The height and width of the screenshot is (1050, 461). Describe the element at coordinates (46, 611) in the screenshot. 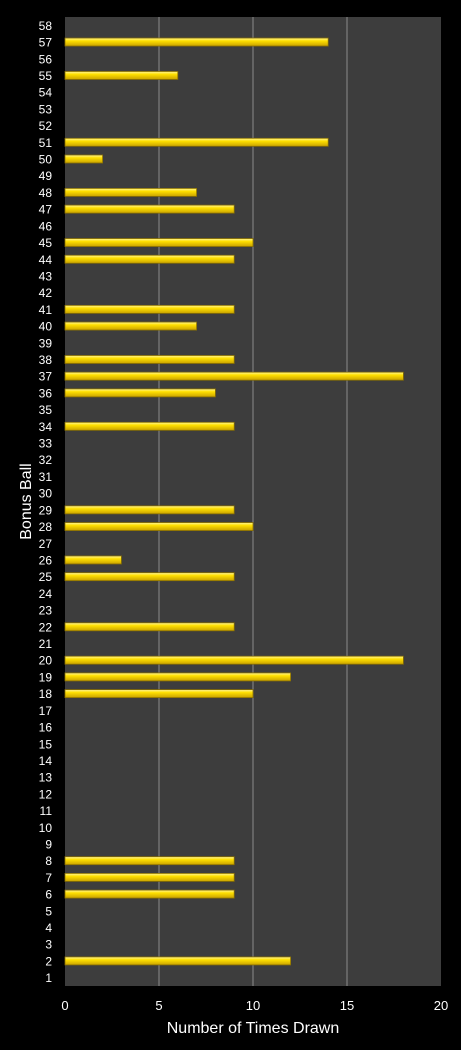

I see `y-tick-label: 23` at that location.